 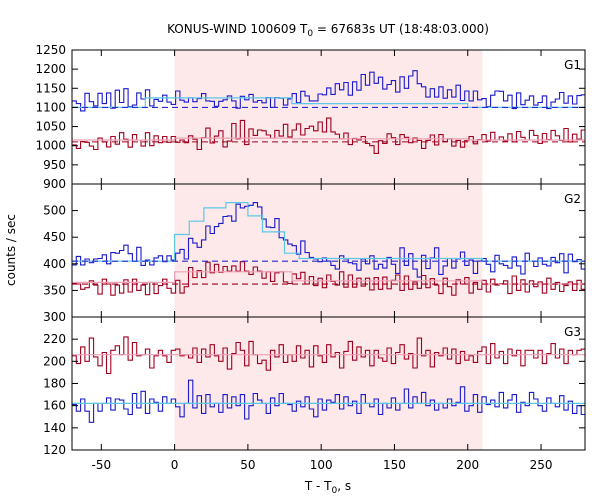 I want to click on y-tick-label: 500, so click(x=54, y=211).